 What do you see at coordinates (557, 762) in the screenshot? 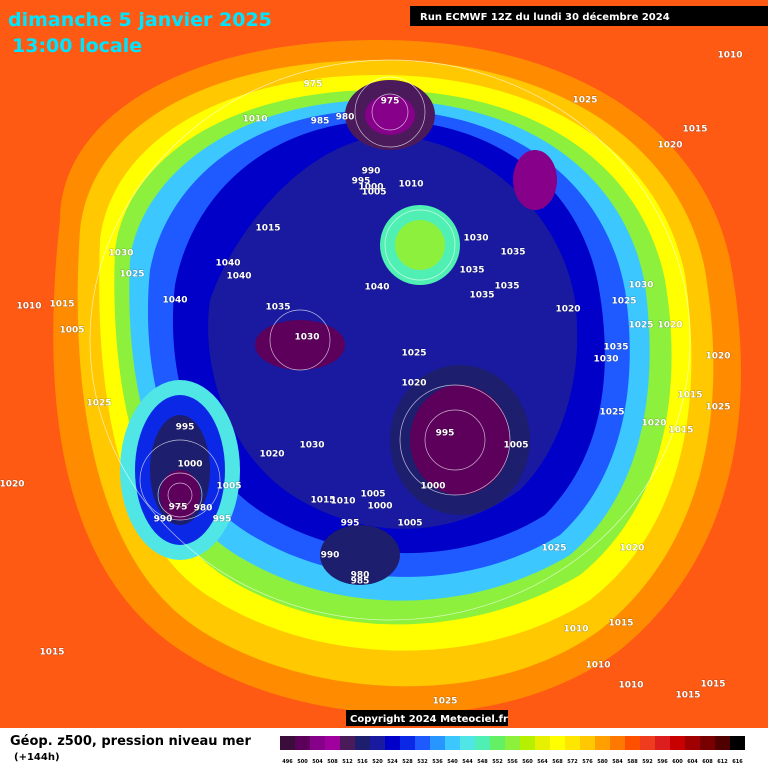
I see `scale-label: 568` at bounding box center [557, 762].